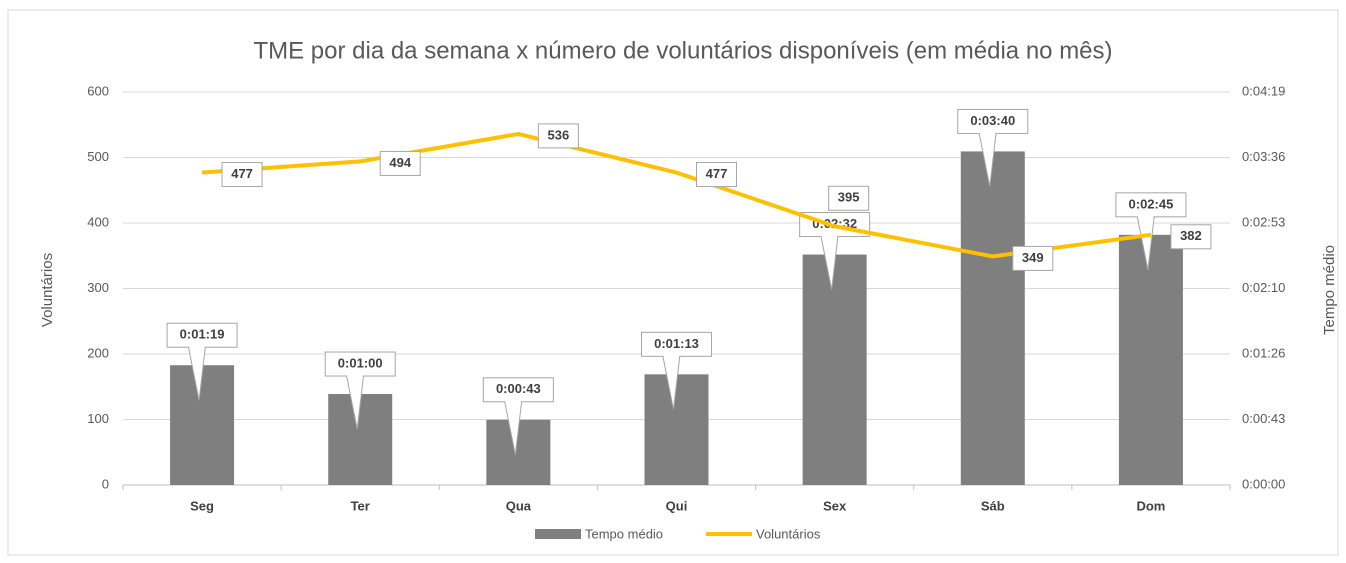  I want to click on y-axis-label: Voluntários, so click(47, 290).